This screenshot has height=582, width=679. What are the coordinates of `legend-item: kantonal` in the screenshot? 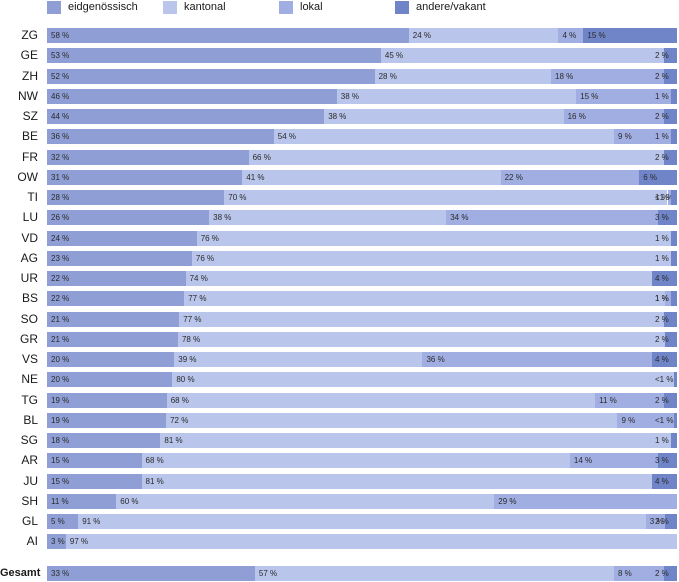 It's located at (194, 7).